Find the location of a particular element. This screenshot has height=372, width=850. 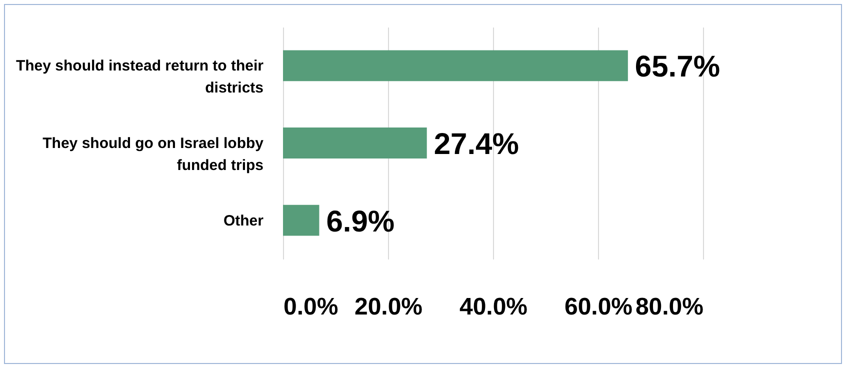

data-label: 65.7% is located at coordinates (677, 67).